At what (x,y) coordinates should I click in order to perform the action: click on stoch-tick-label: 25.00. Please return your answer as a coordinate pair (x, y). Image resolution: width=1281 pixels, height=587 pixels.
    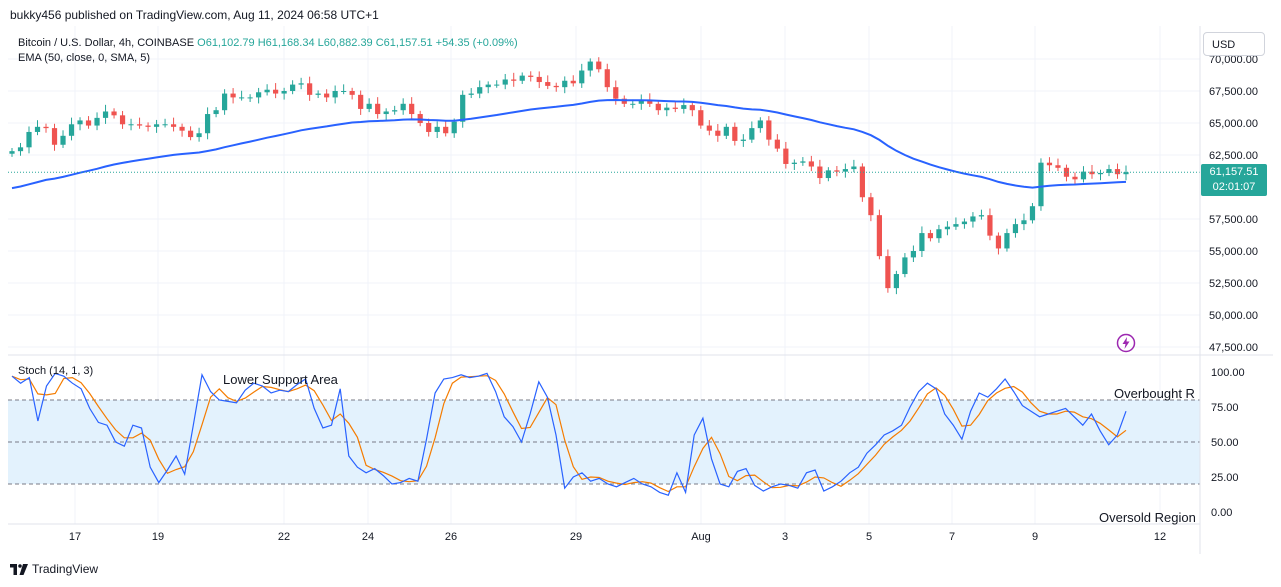
    Looking at the image, I should click on (1225, 478).